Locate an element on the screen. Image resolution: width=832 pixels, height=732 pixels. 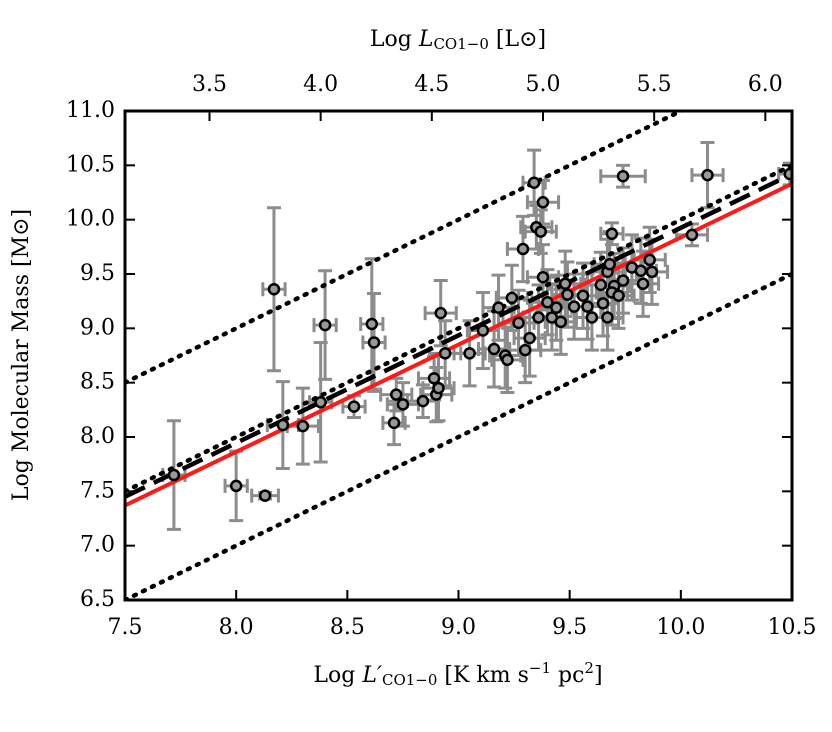
label-part: [L⊙] is located at coordinates (517, 39).